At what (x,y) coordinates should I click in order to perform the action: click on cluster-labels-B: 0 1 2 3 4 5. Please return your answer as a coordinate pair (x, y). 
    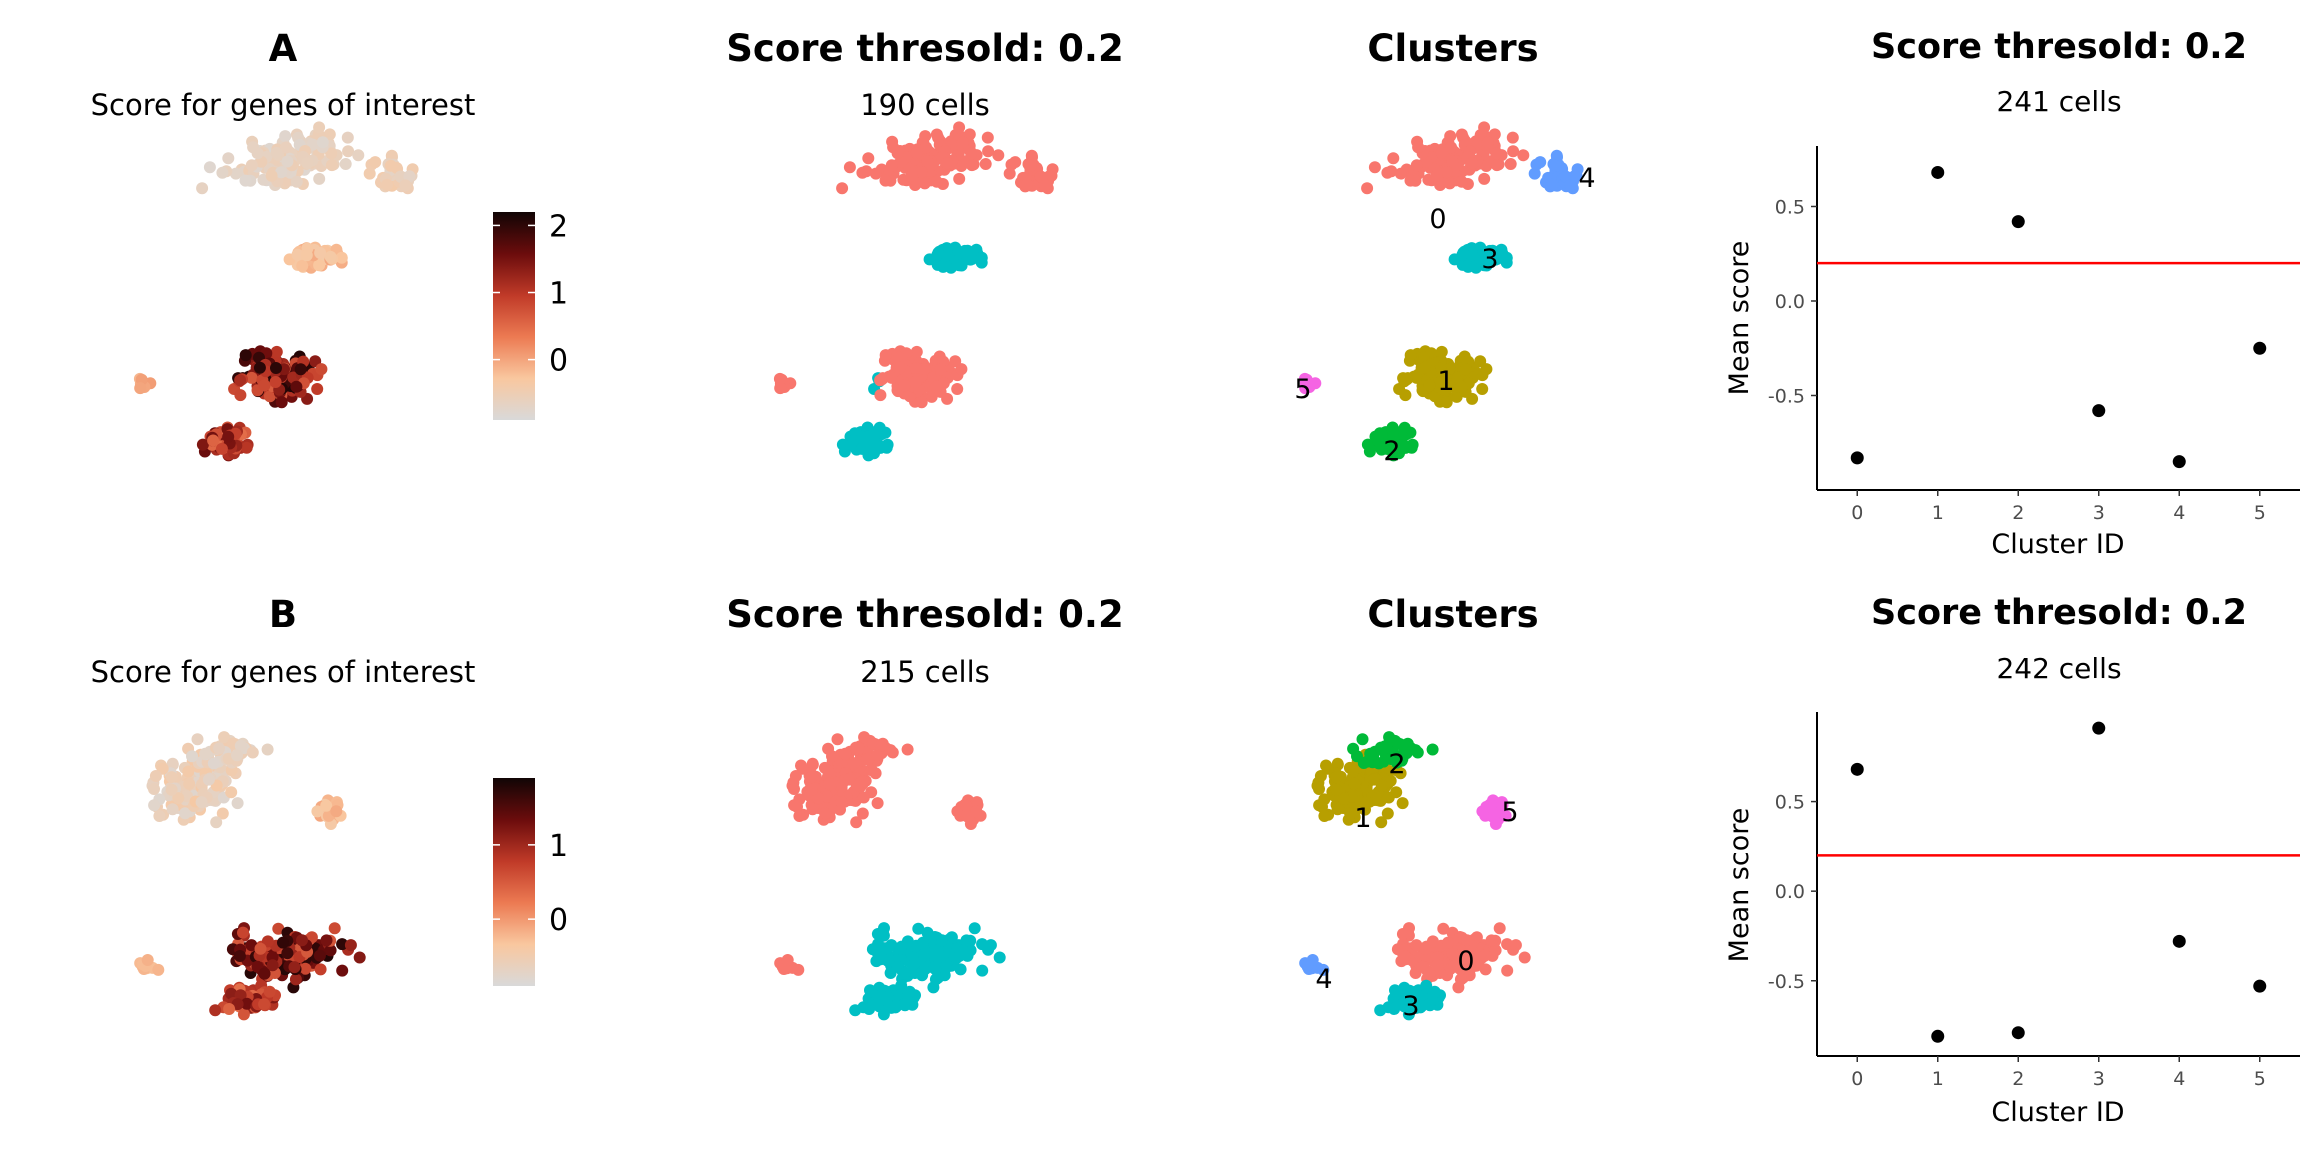
    Looking at the image, I should click on (1416, 885).